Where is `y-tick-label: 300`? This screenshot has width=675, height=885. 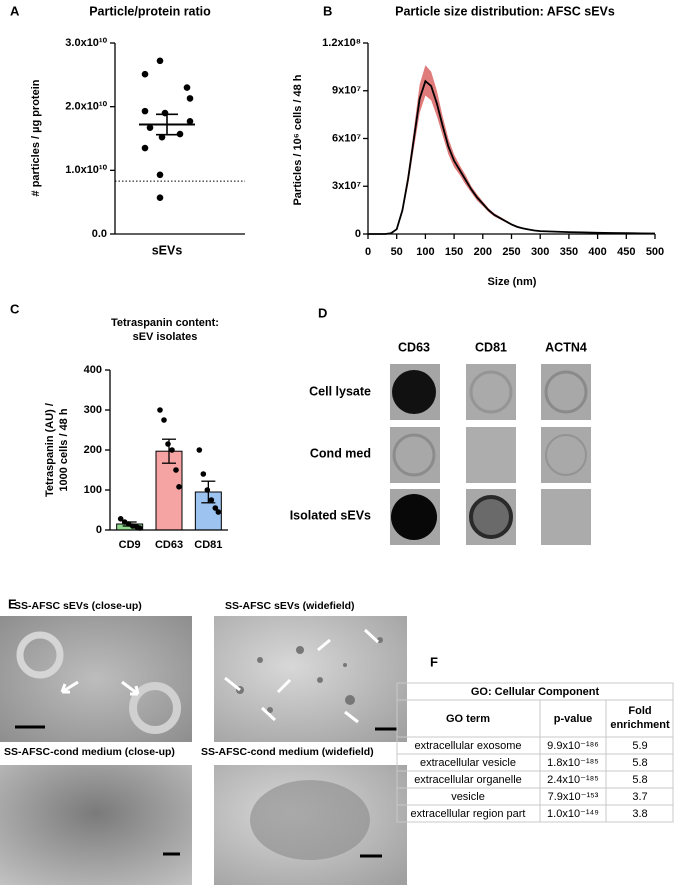
y-tick-label: 300 is located at coordinates (93, 410).